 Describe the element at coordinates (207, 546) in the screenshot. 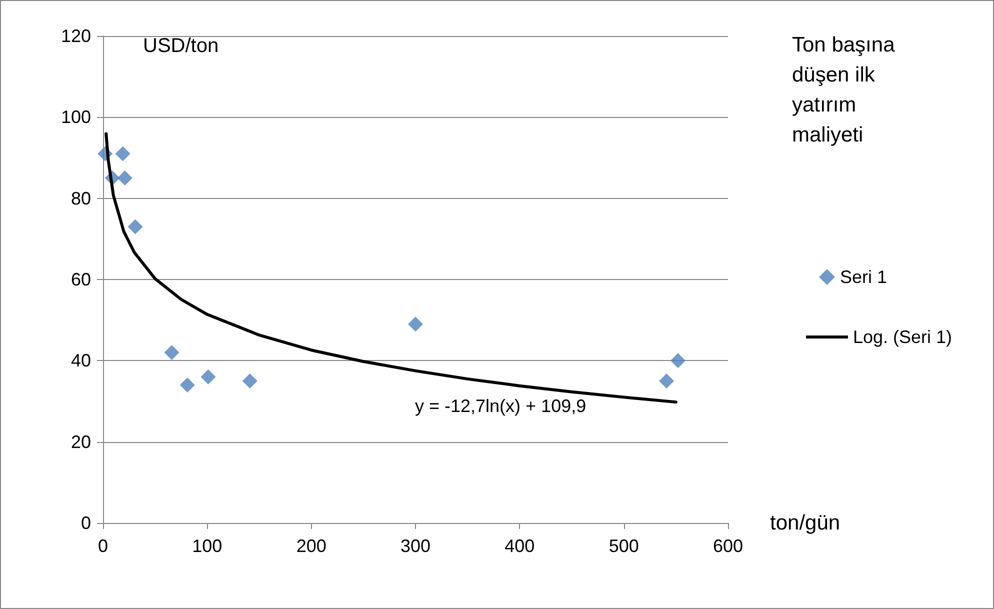

I see `x-tick-label: 100` at that location.